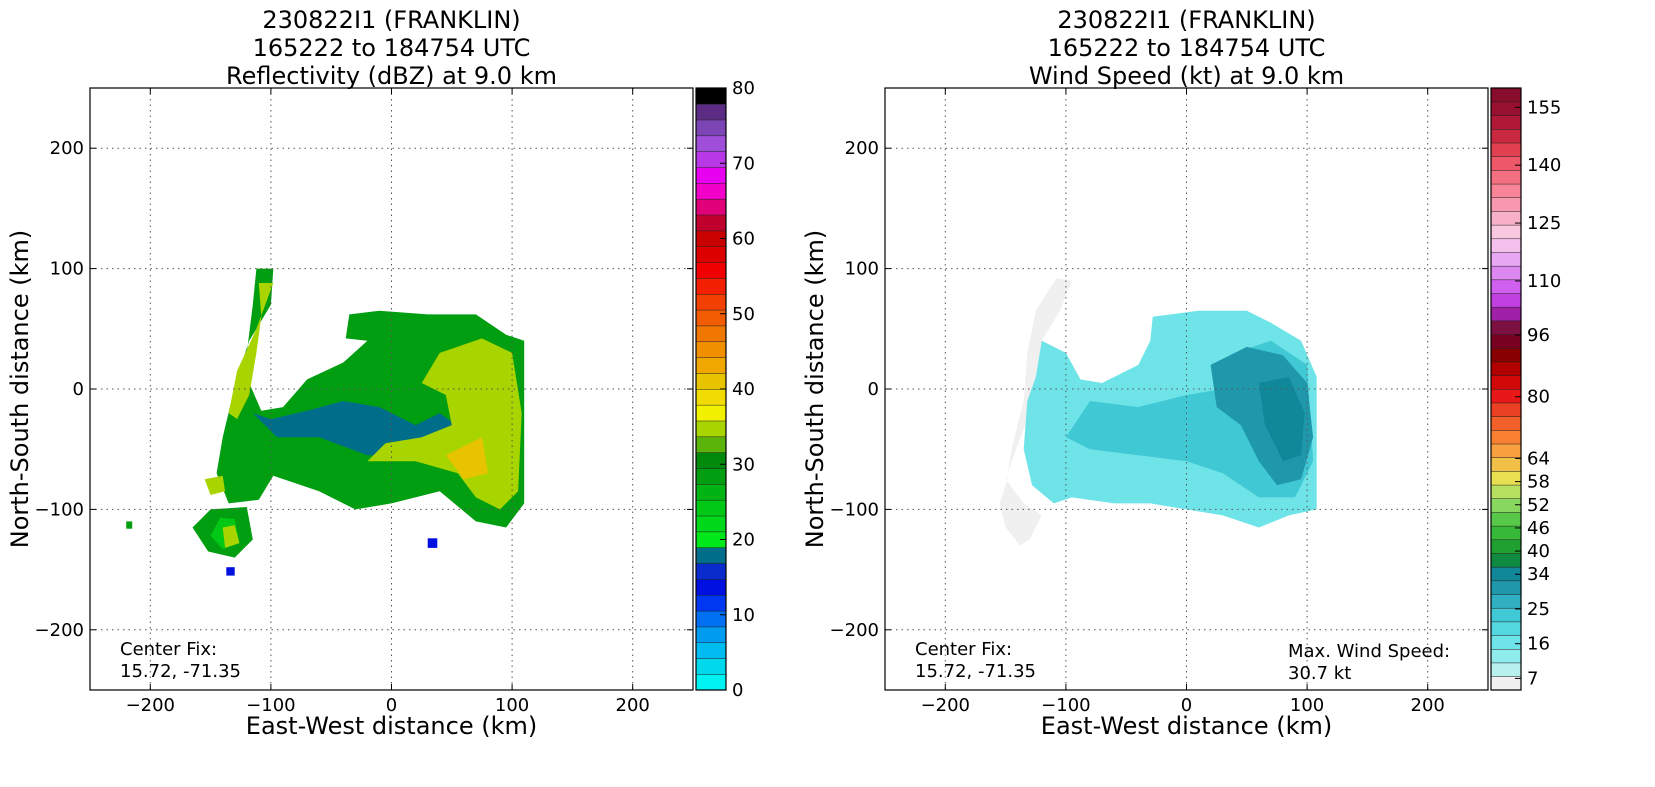  I want to click on colorbar-tick-label: 40, so click(1538, 551).